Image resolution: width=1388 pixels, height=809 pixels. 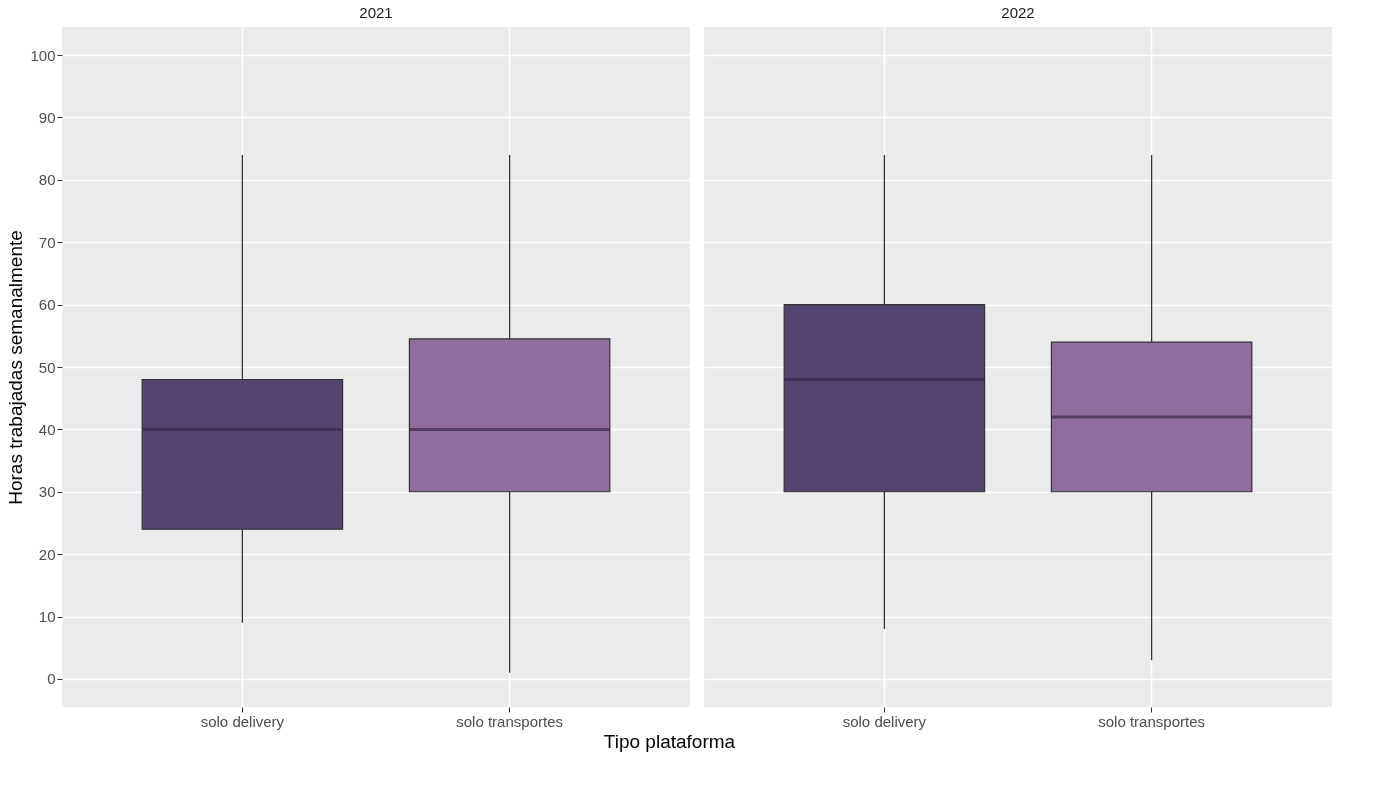 What do you see at coordinates (1018, 12) in the screenshot?
I see `chart-title: 2022` at bounding box center [1018, 12].